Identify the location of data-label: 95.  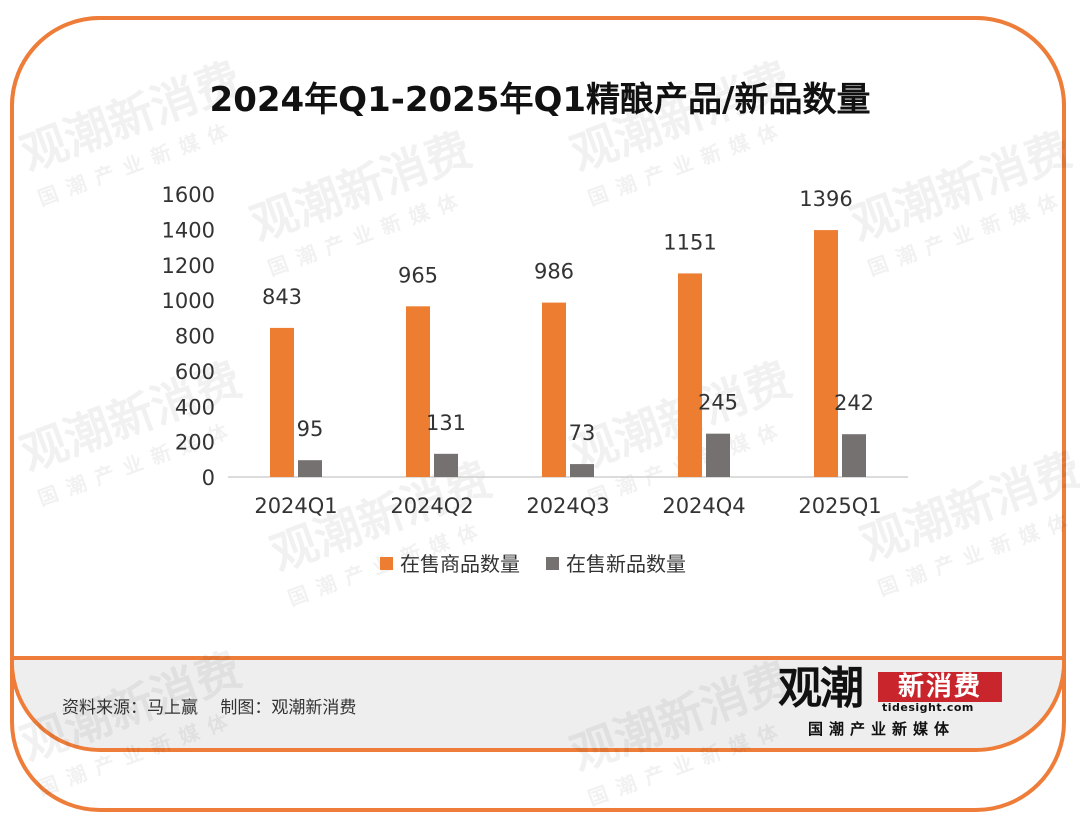
(310, 429).